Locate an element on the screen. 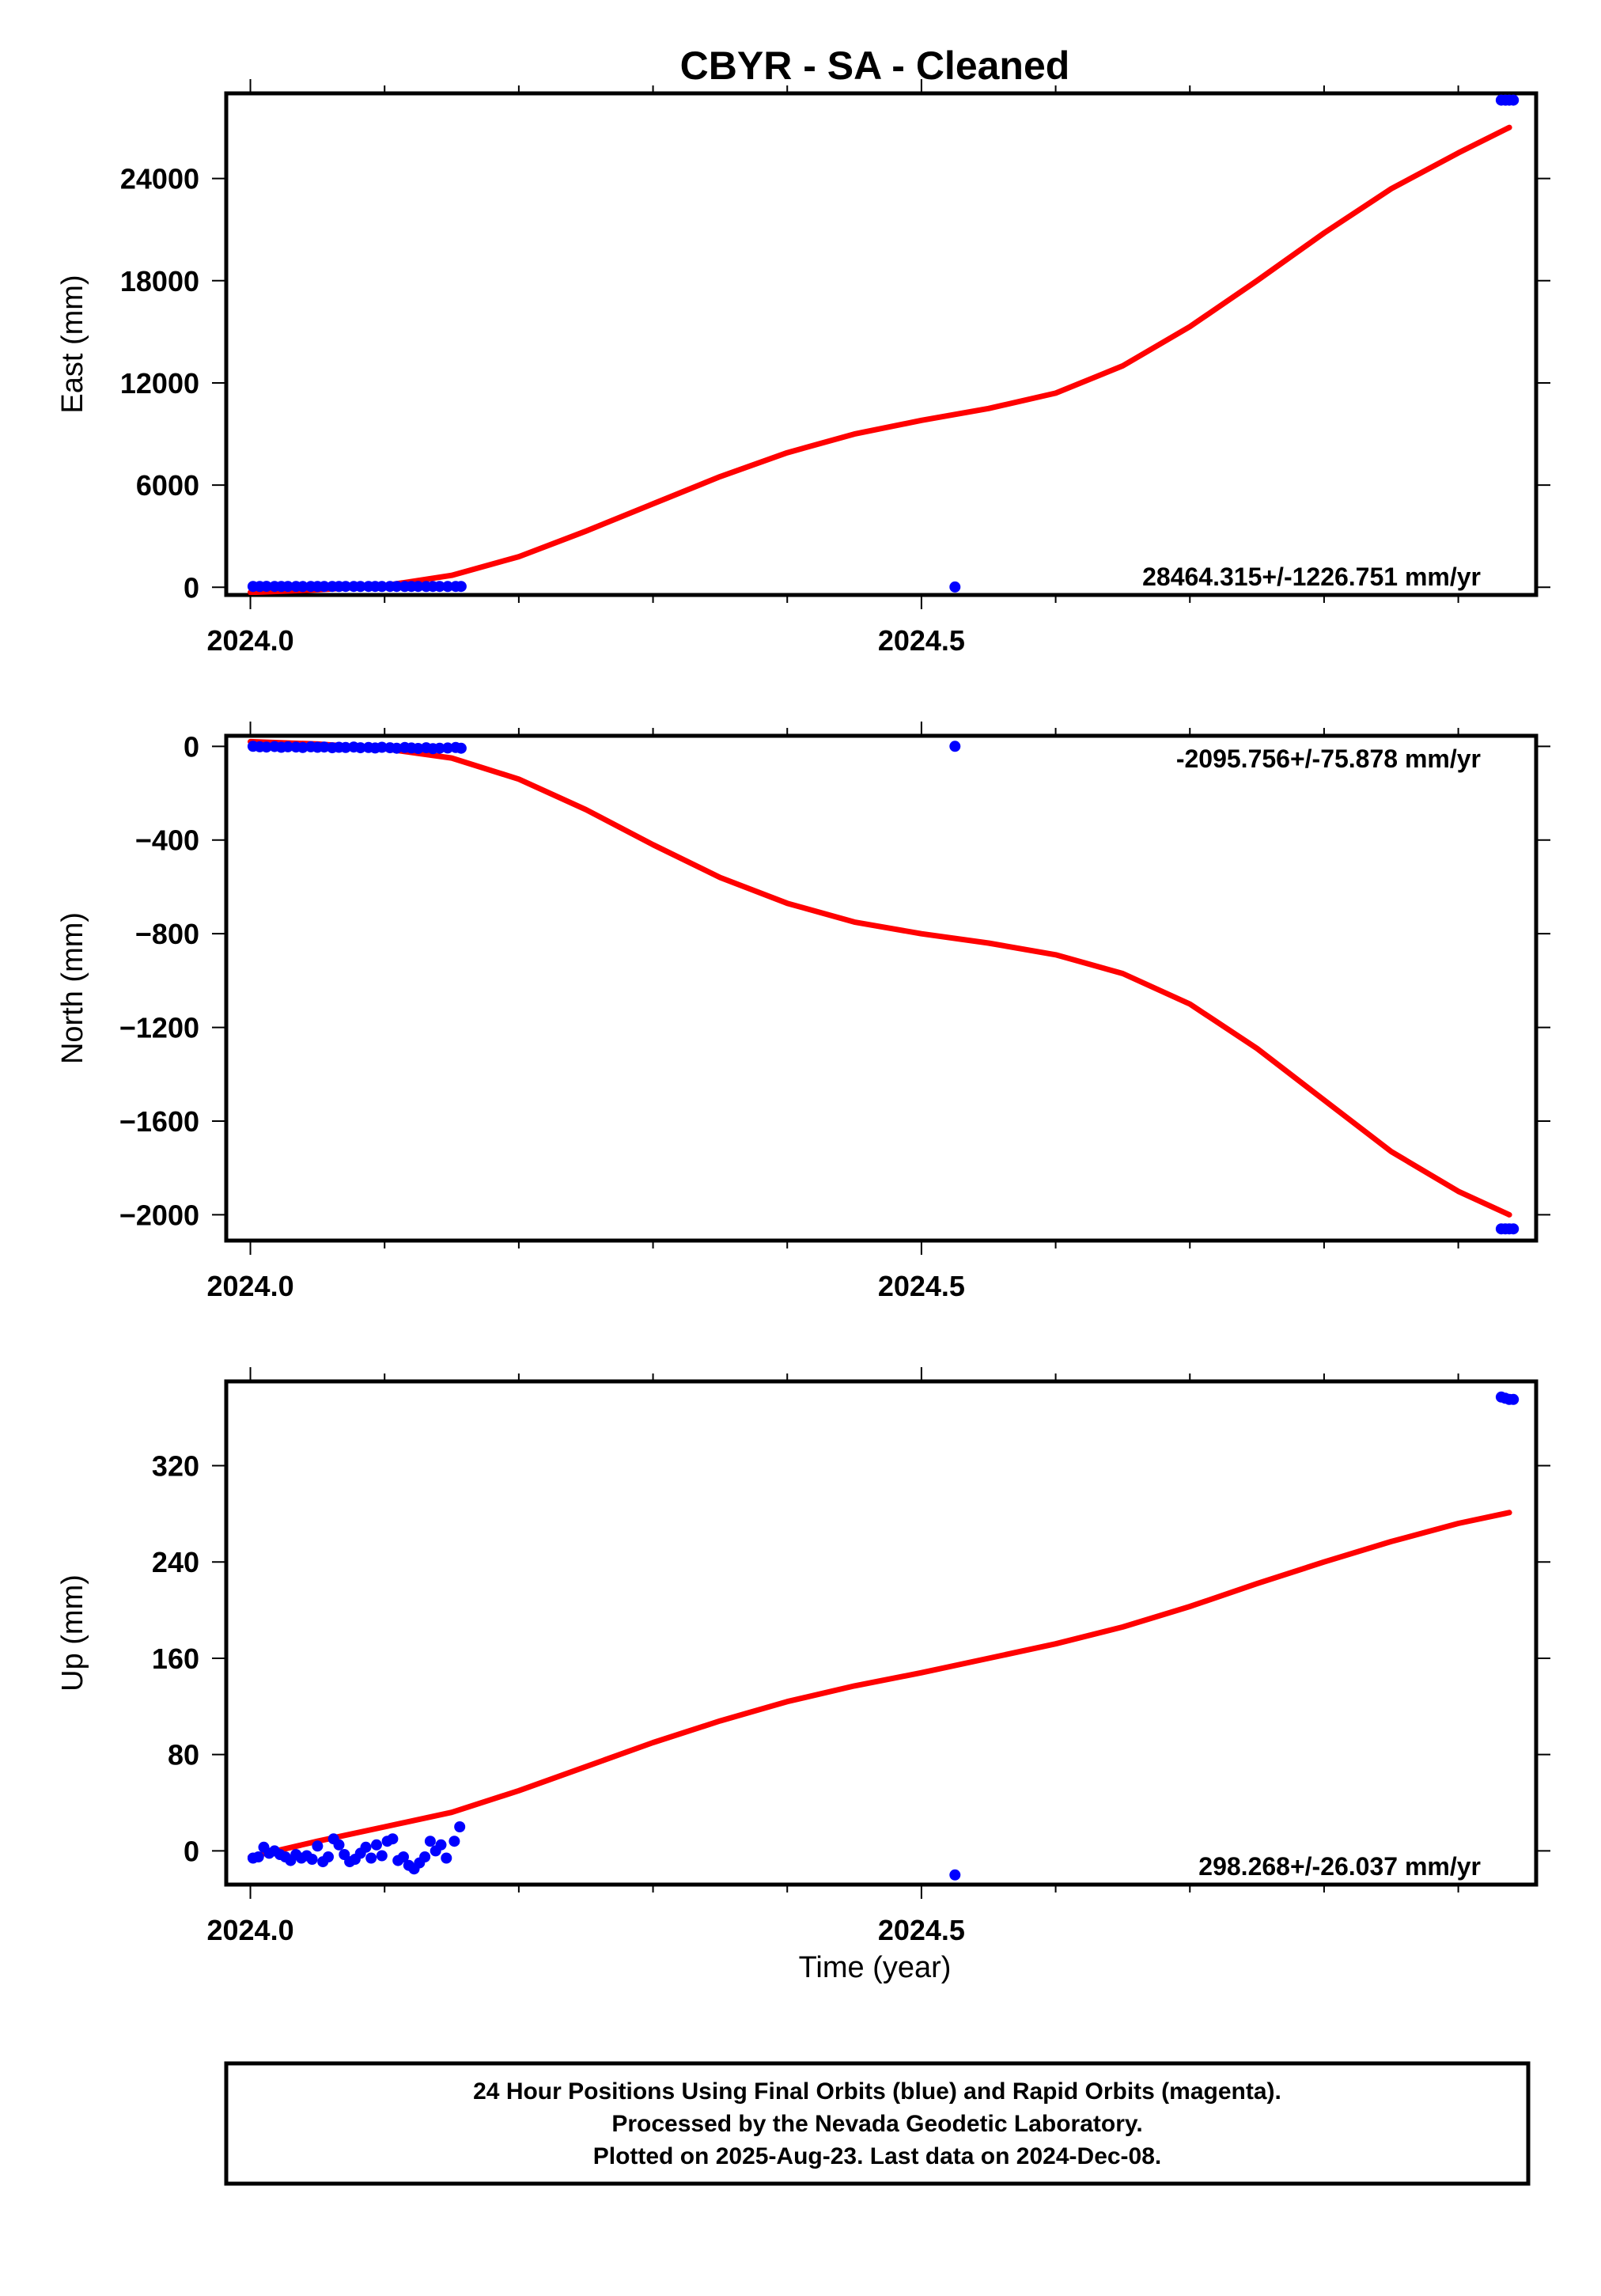 Image resolution: width=1601 pixels, height=2296 pixels. east-ytick-label: 6000 is located at coordinates (167, 485).